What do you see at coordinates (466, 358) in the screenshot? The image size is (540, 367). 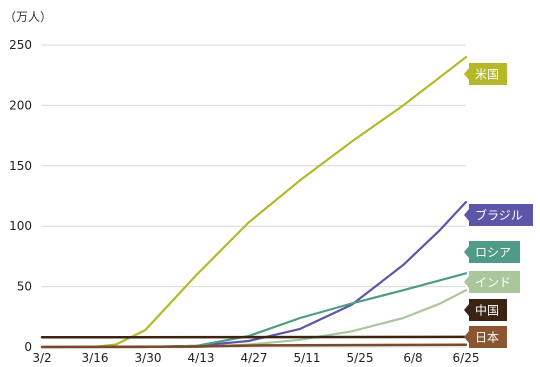 I see `x-tick-label: 6/25` at bounding box center [466, 358].